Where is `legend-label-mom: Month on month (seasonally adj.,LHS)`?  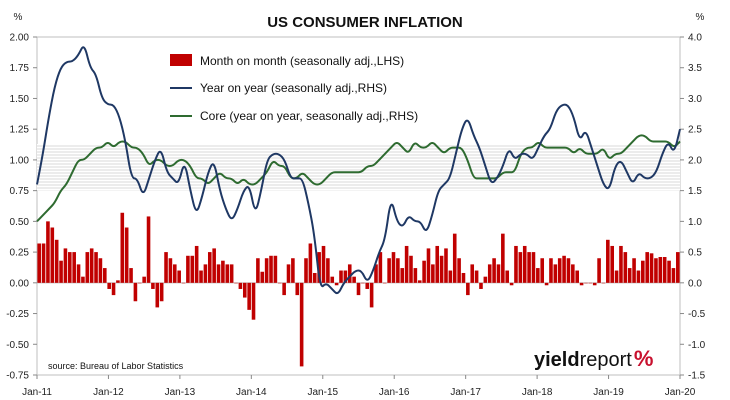
legend-label-mom: Month on month (seasonally adj.,LHS) is located at coordinates (302, 61).